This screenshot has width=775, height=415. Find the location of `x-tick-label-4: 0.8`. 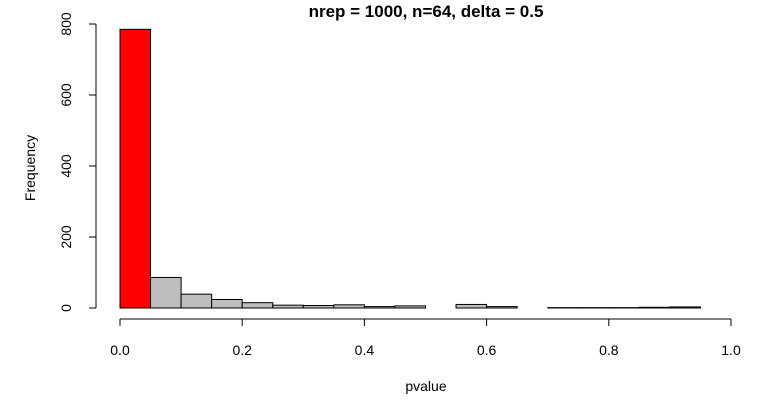

x-tick-label-4: 0.8 is located at coordinates (609, 350).